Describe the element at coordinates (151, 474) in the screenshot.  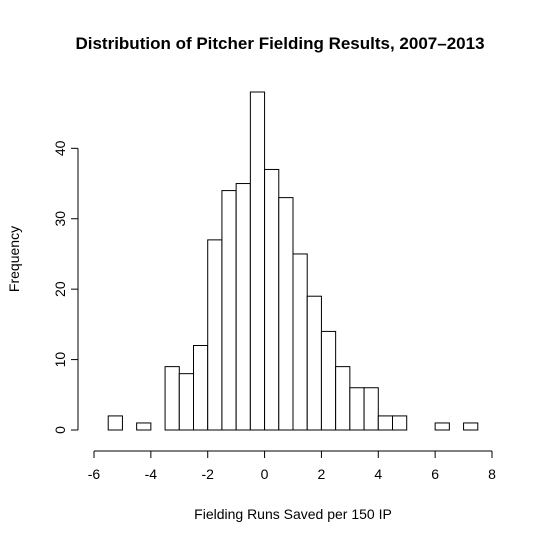
I see `x-tick-label: -4` at that location.